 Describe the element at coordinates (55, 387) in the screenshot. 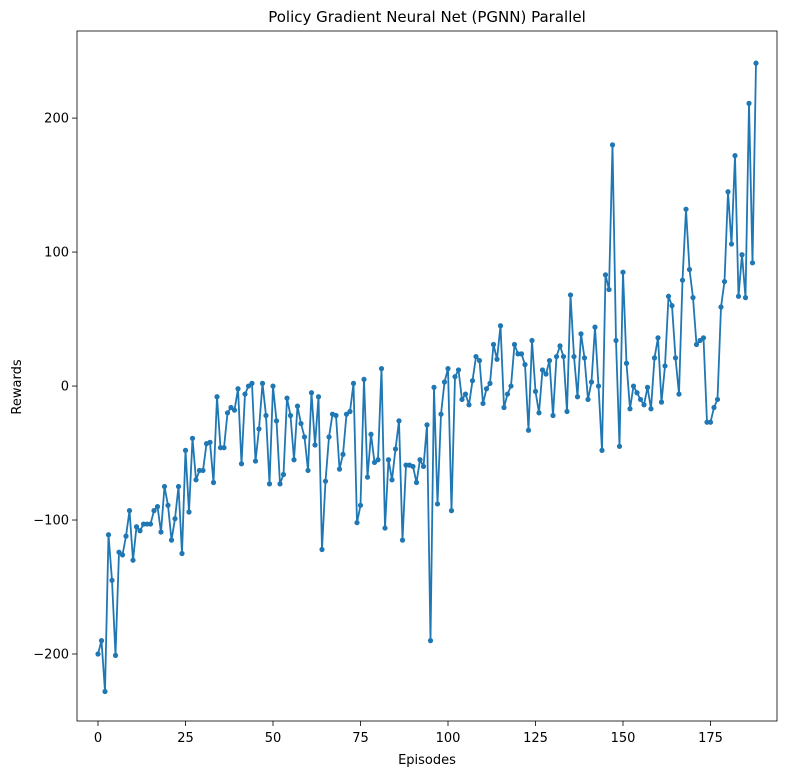

I see `y-axis: −200 −100 0 100 200` at that location.